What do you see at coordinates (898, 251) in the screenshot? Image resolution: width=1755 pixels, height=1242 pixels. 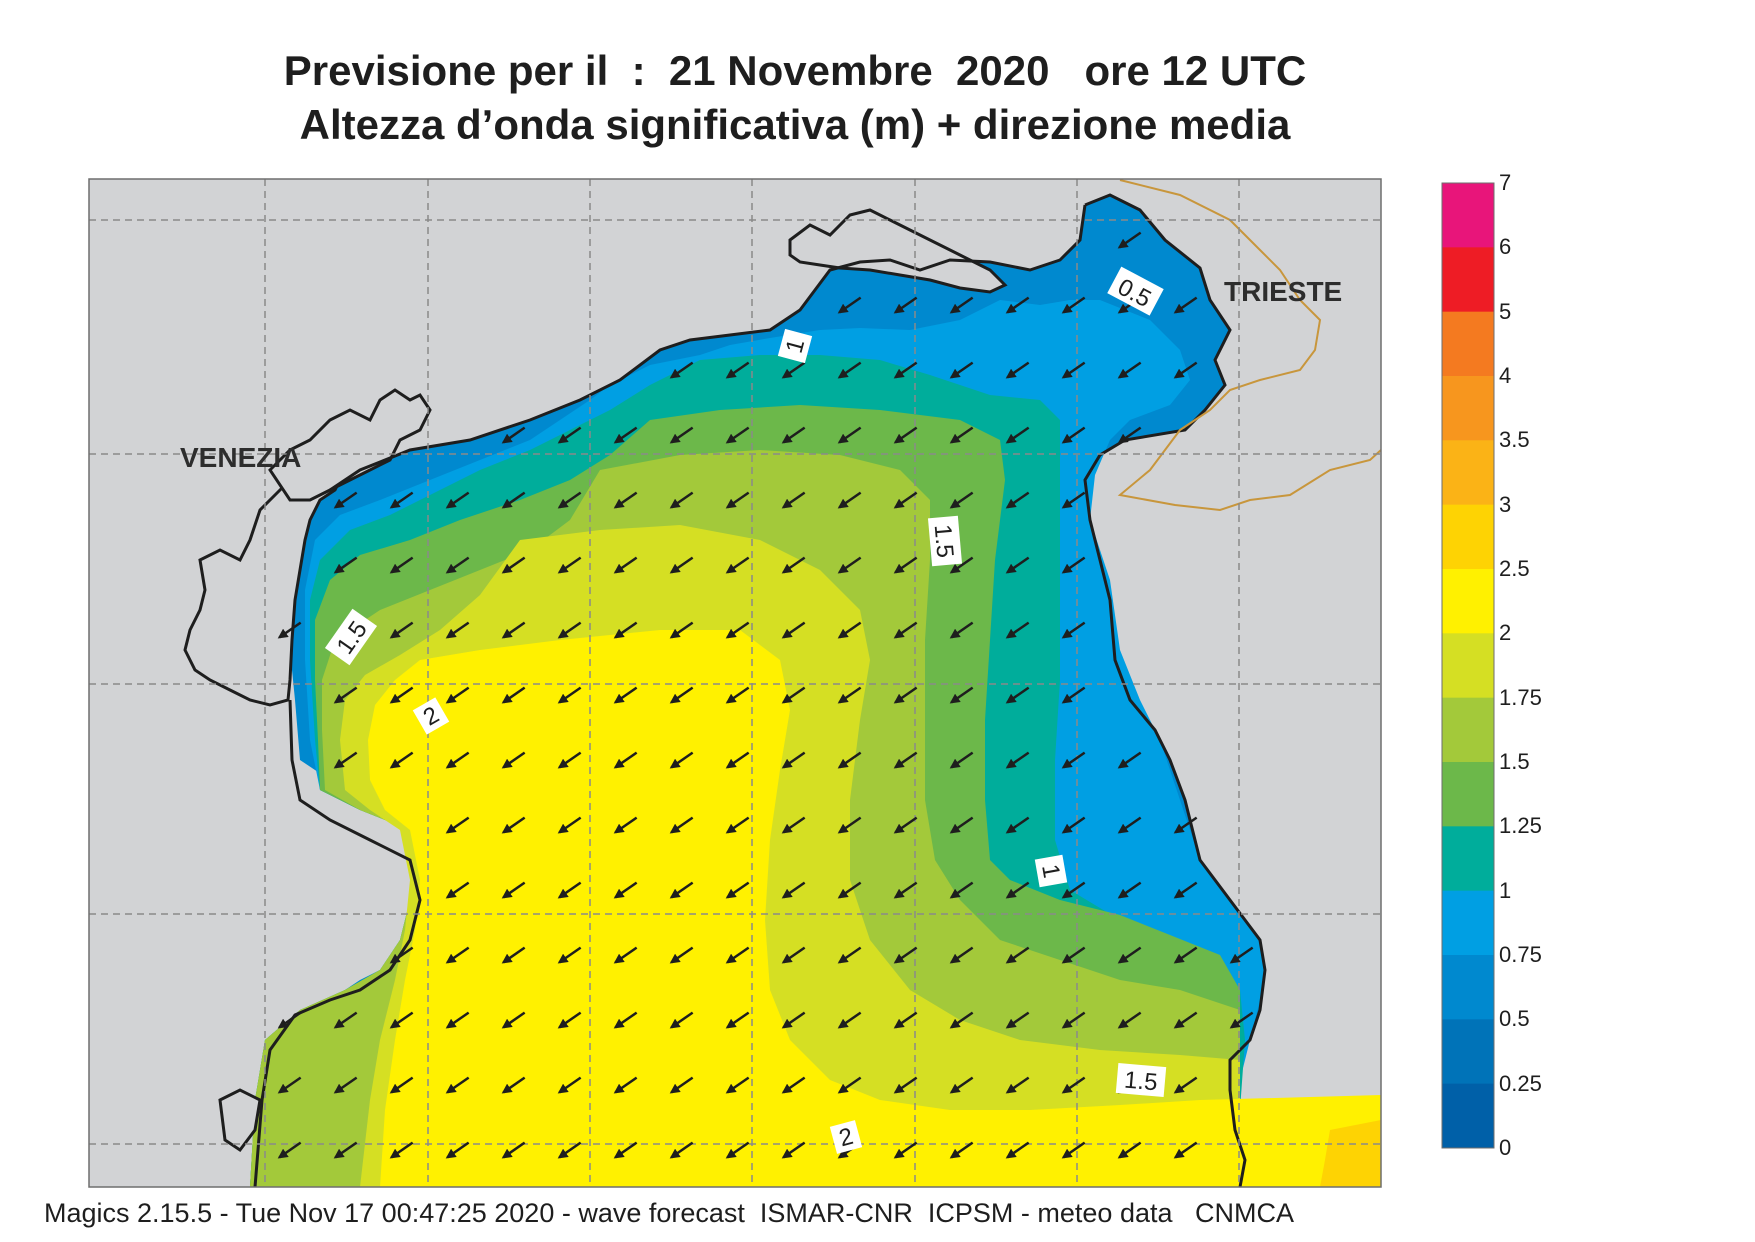 I see `marano-lagoon-land` at bounding box center [898, 251].